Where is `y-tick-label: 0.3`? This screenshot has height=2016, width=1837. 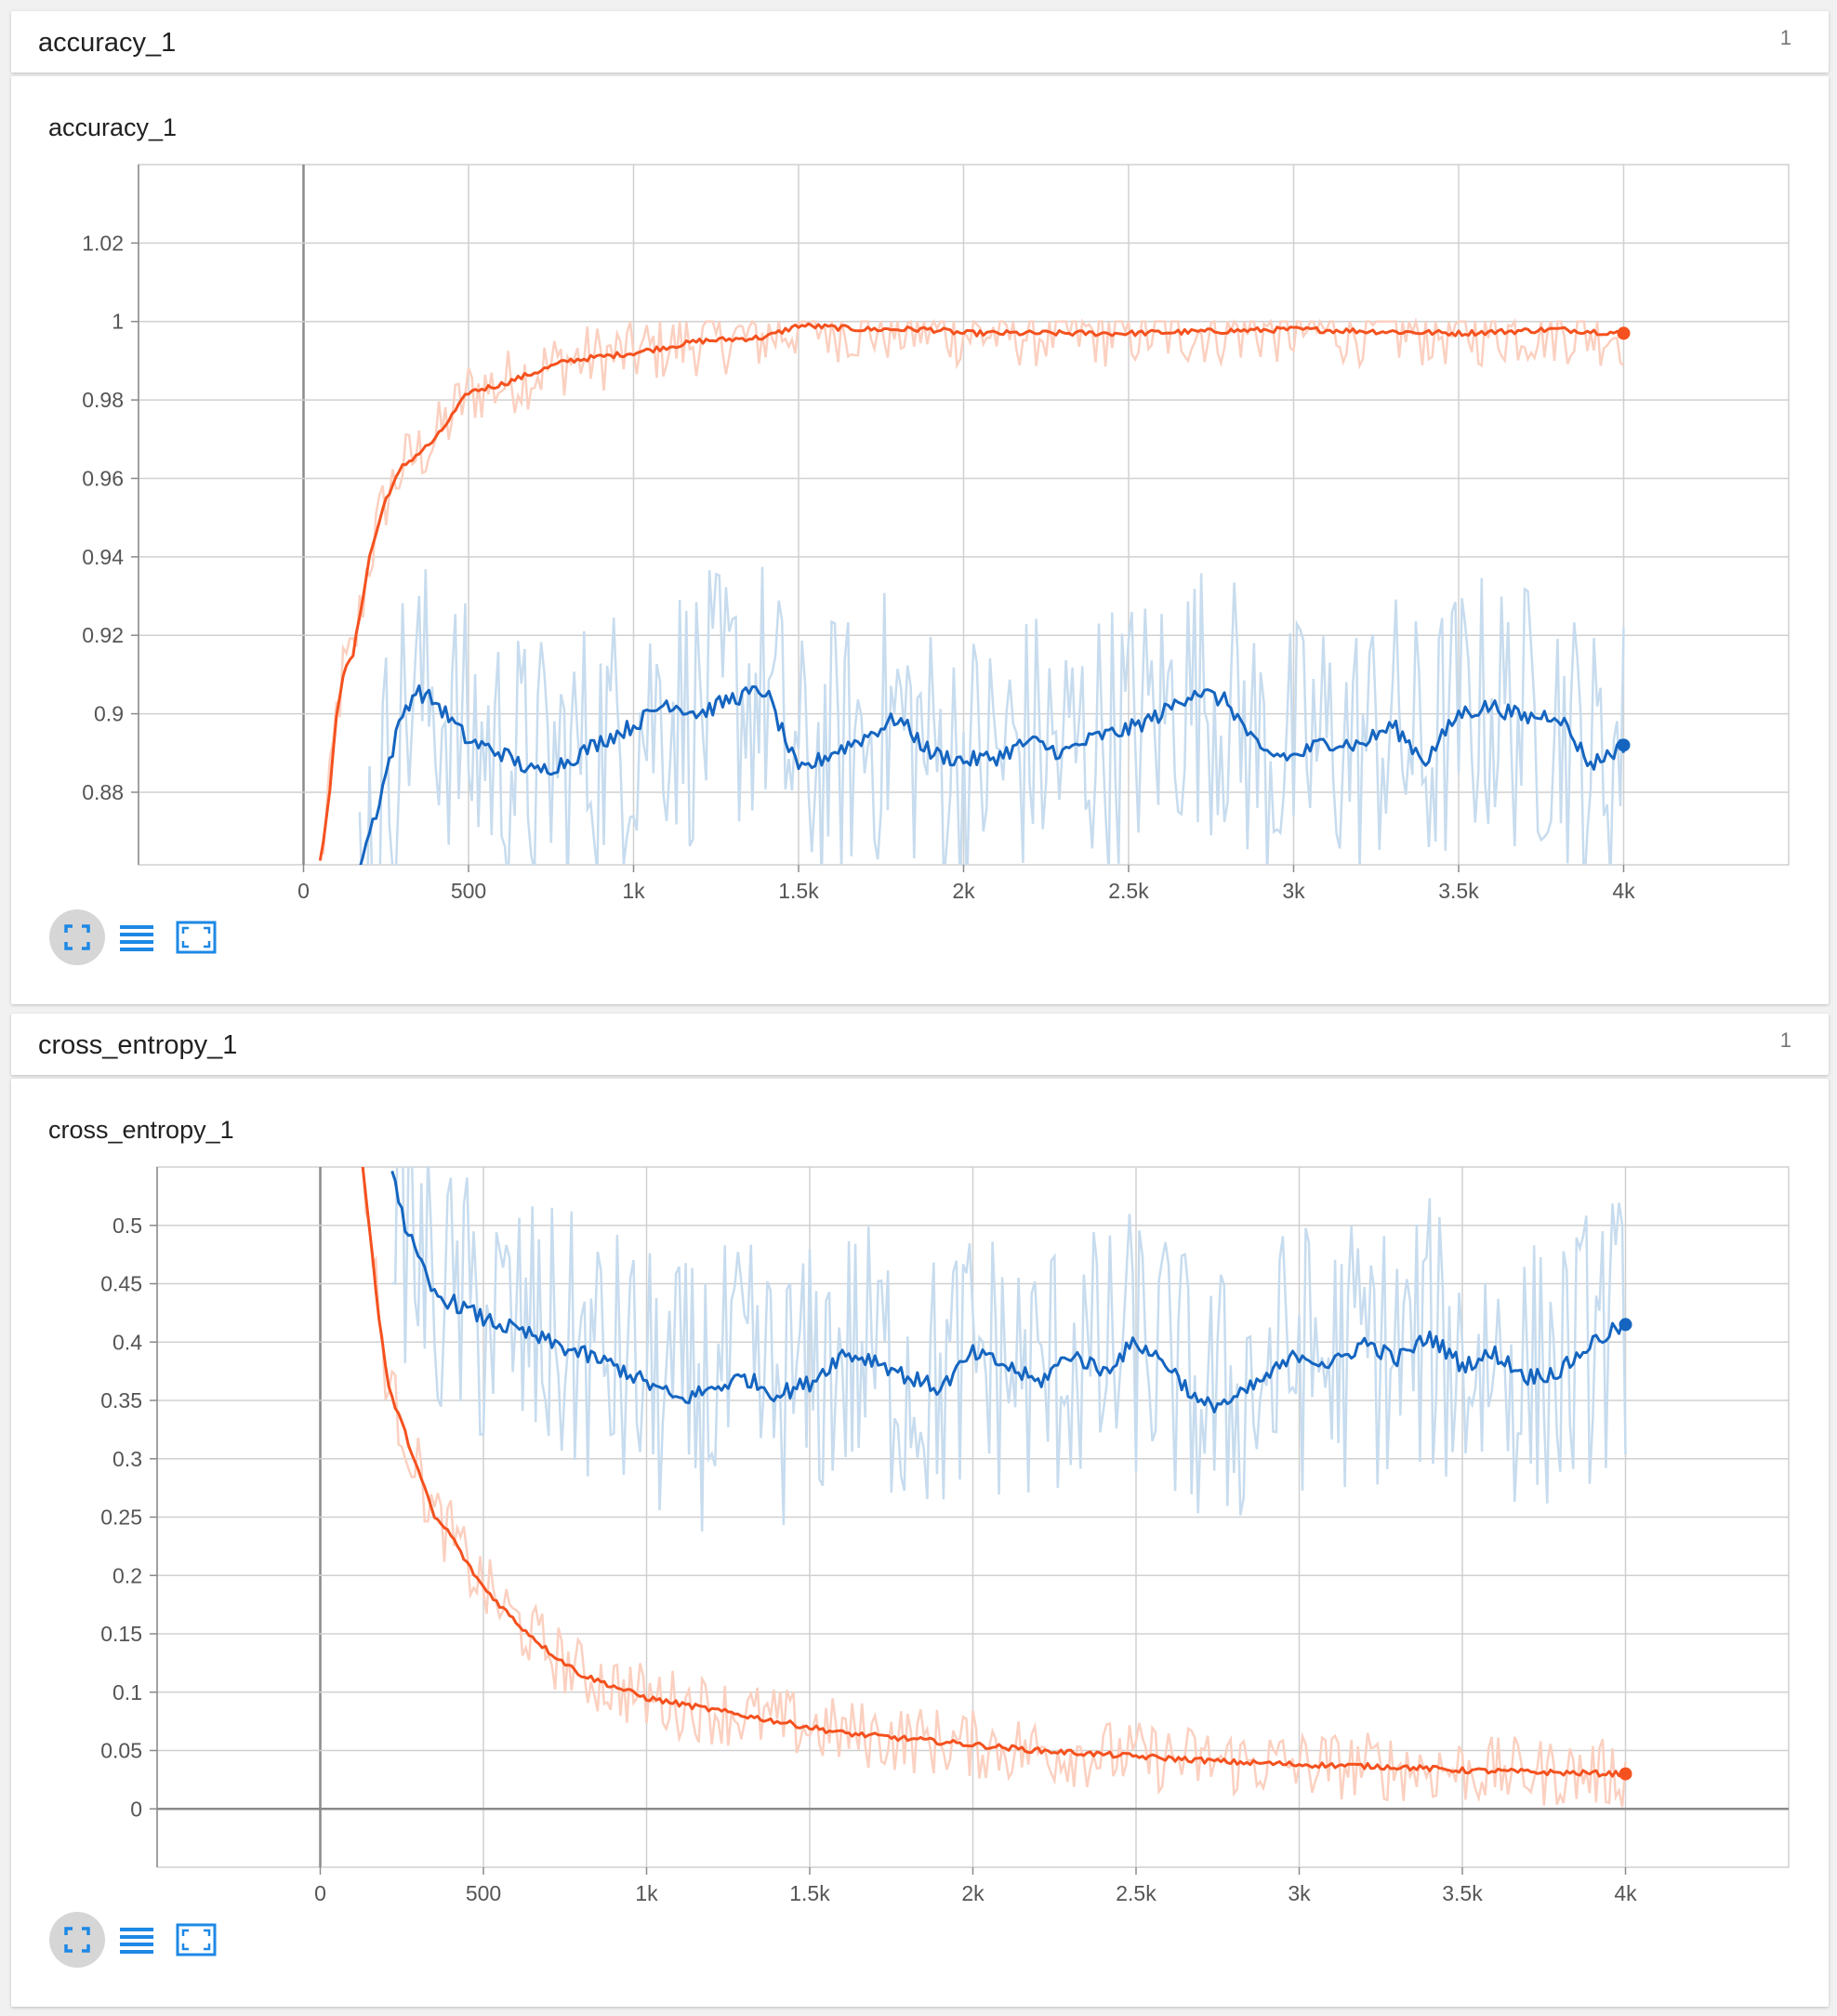 y-tick-label: 0.3 is located at coordinates (127, 1459).